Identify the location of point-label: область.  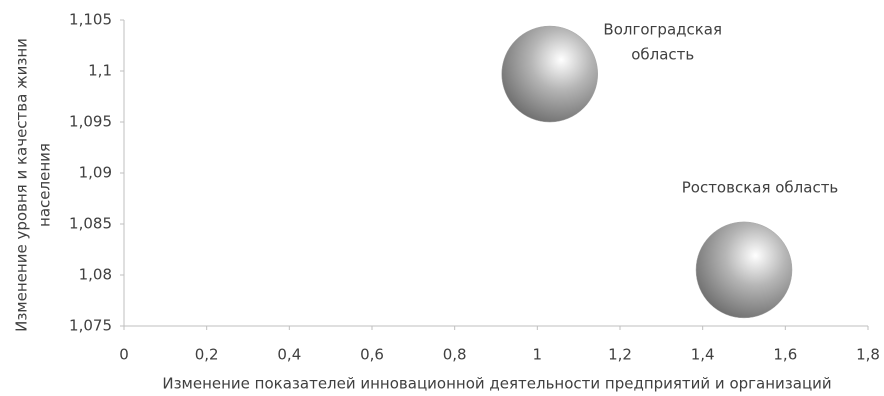
(662, 55).